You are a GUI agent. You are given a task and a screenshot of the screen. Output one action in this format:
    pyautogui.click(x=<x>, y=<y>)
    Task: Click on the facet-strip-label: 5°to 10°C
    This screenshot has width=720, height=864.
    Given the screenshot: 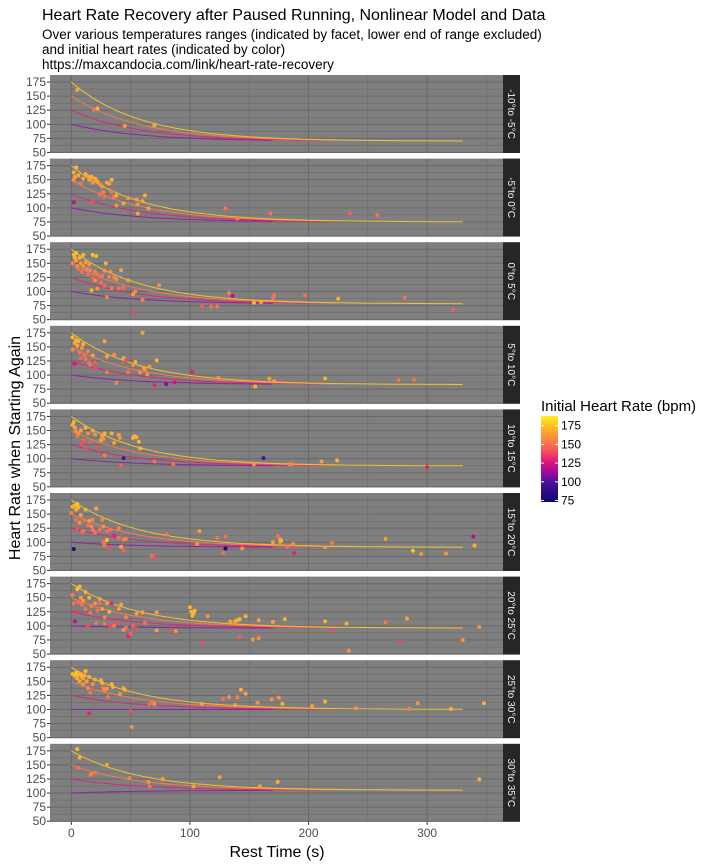 What is the action you would take?
    pyautogui.click(x=510, y=364)
    